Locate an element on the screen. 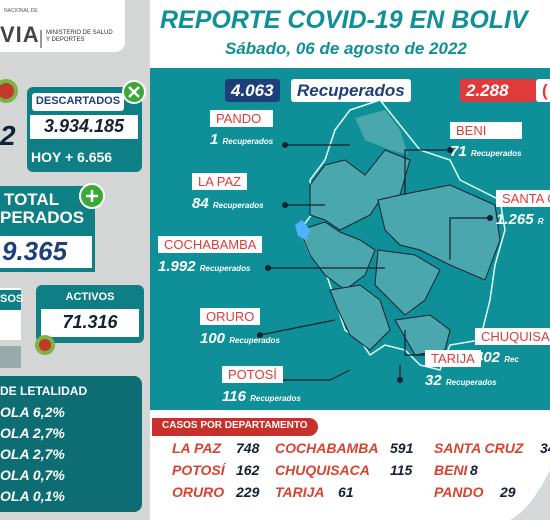  map-west is located at coordinates (337, 256).